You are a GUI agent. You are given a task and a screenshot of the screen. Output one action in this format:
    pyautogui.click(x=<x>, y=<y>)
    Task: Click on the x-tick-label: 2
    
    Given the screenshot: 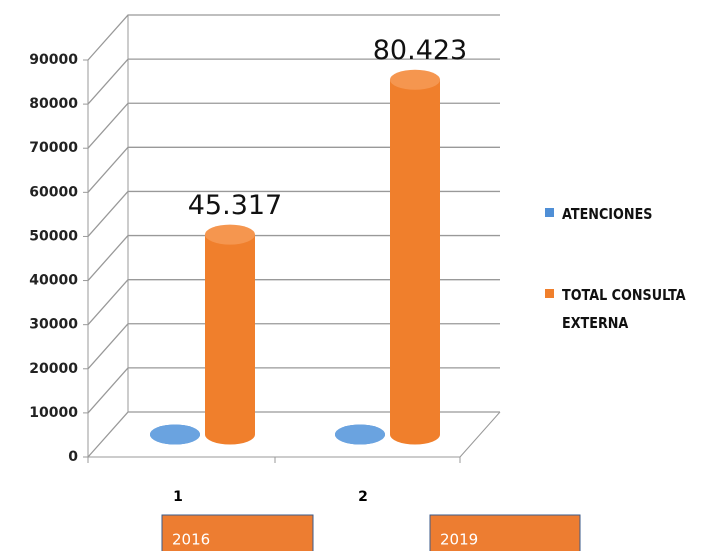 What is the action you would take?
    pyautogui.click(x=363, y=497)
    